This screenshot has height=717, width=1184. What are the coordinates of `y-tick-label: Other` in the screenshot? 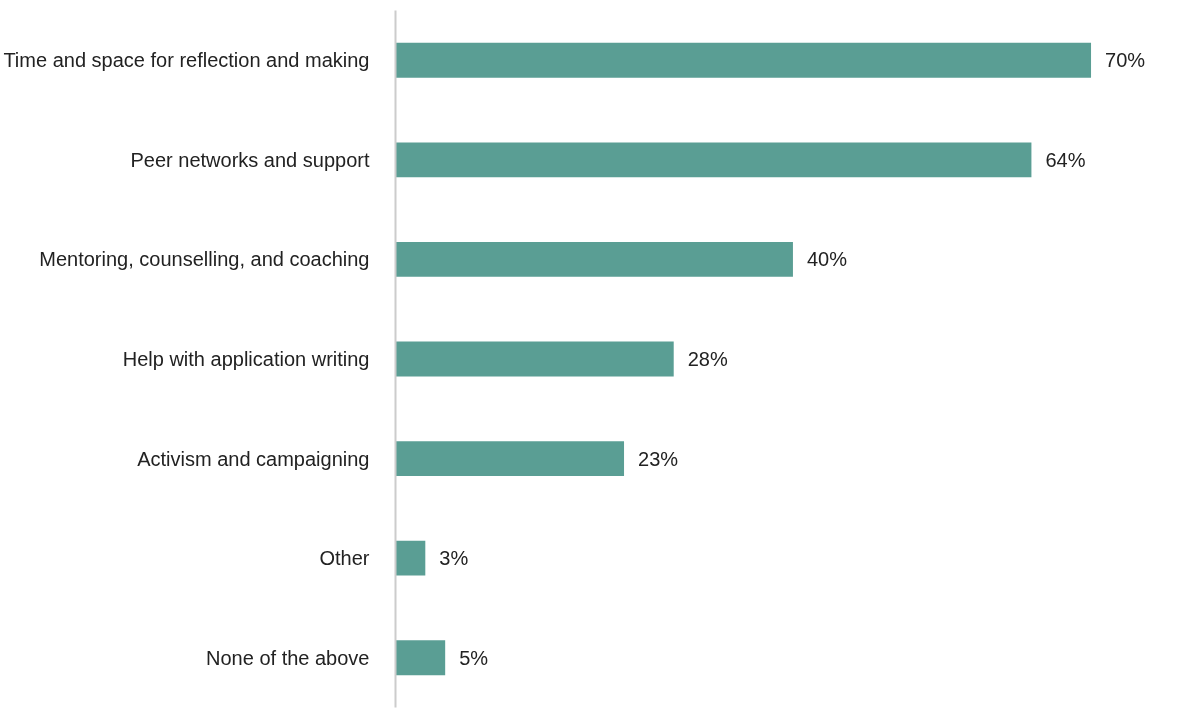 It's located at (344, 558).